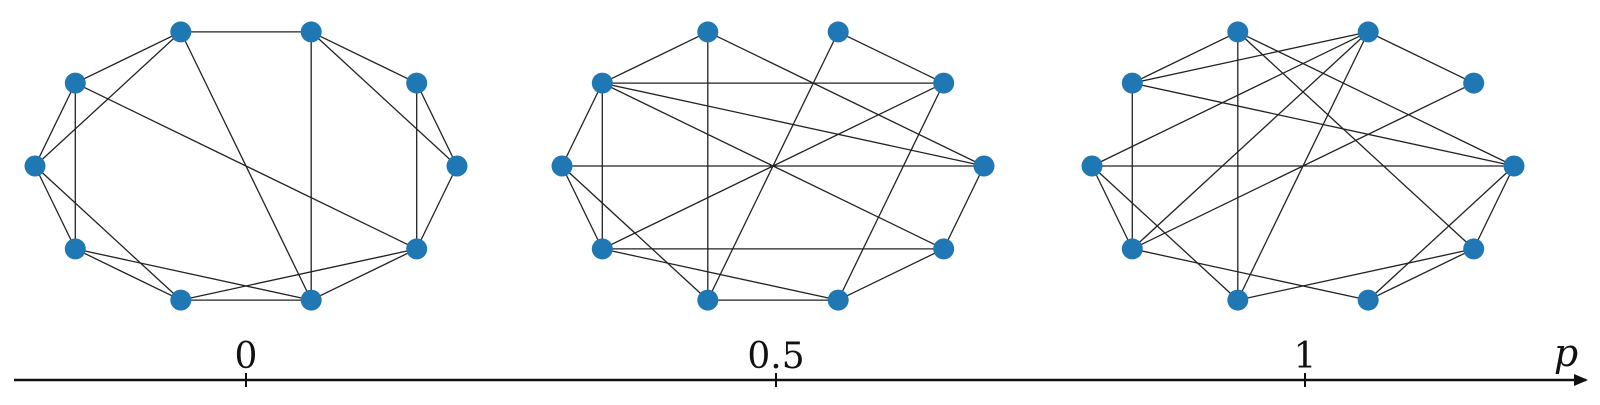 The height and width of the screenshot is (405, 1600). I want to click on p-axis: 0 0.5 1 p, so click(801, 359).